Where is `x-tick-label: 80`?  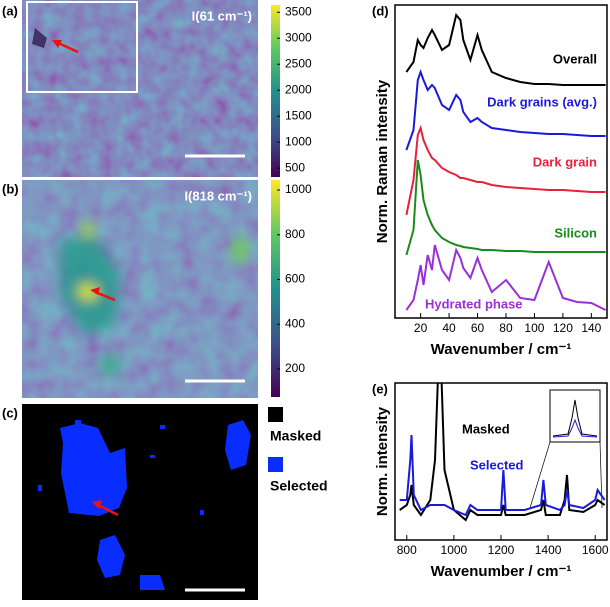
x-tick-label: 80 is located at coordinates (506, 328).